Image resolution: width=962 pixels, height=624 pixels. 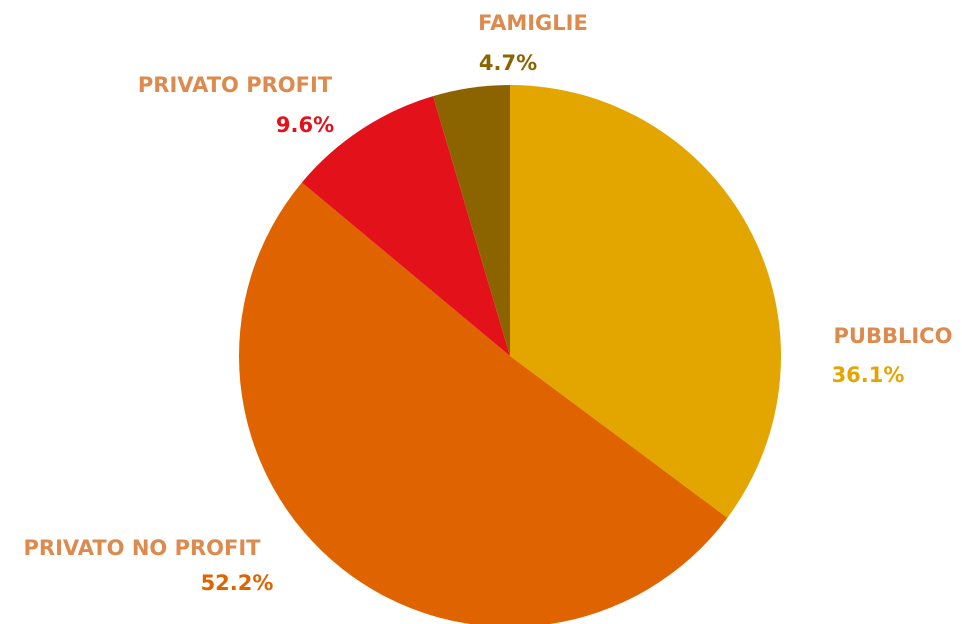 I want to click on slice-value: 52.2%, so click(x=237, y=583).